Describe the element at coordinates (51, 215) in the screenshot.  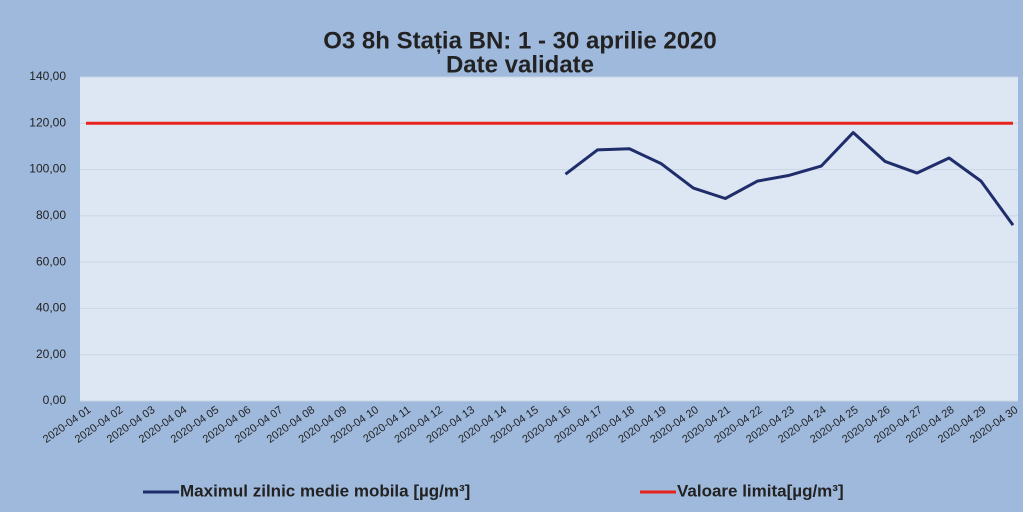
I see `y-tick-label: 80,00` at that location.